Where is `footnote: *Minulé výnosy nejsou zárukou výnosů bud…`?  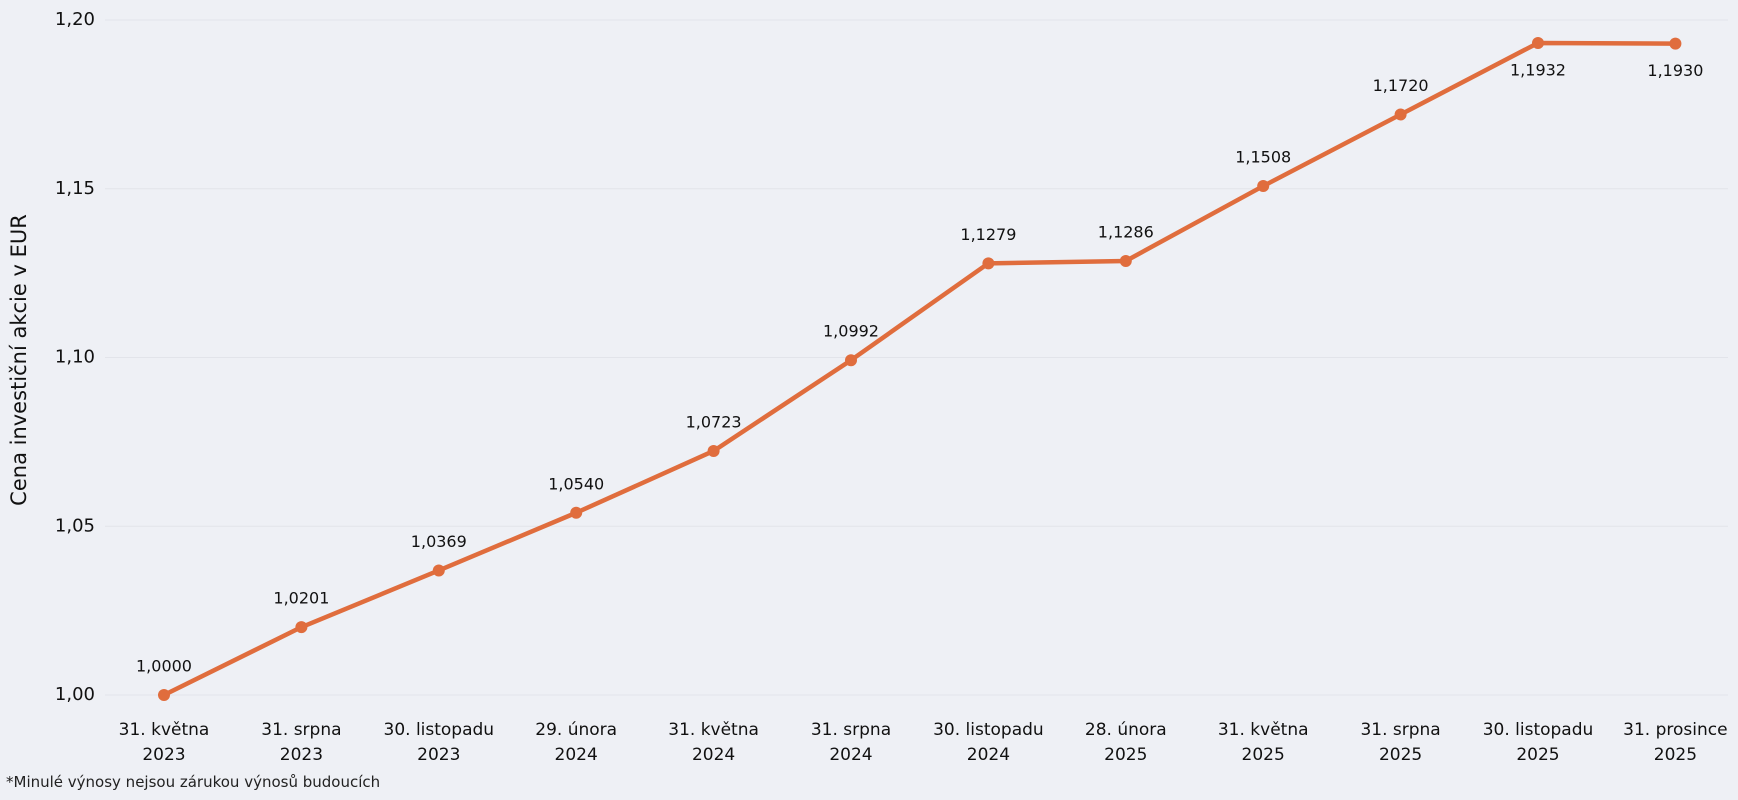 footnote: *Minulé výnosy nejsou zárukou výnosů bud… is located at coordinates (193, 782).